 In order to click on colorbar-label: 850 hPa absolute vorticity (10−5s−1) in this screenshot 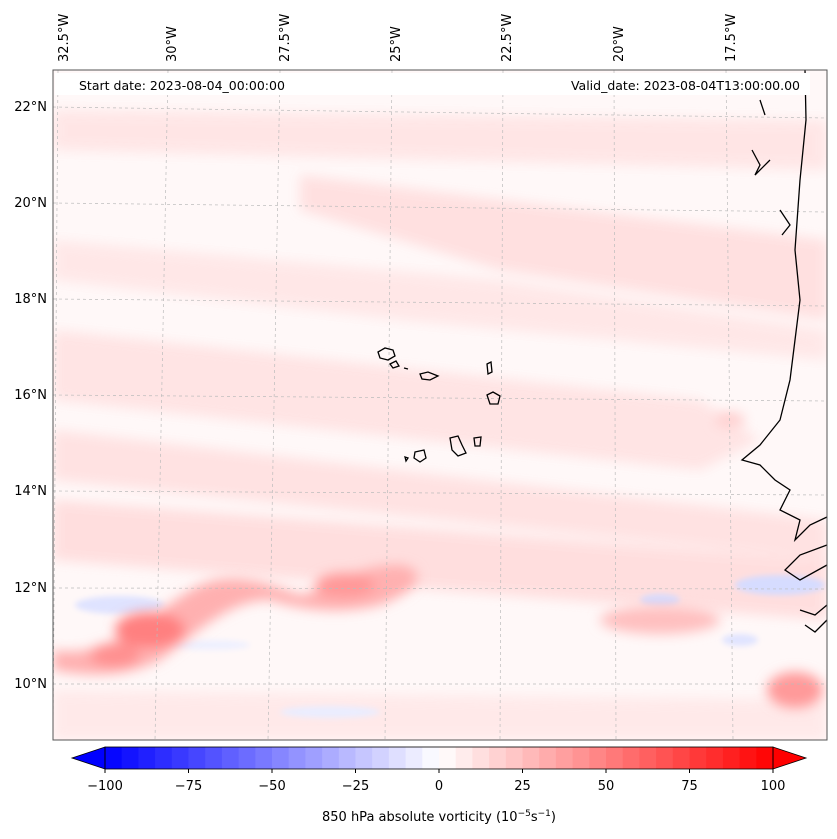, I will do `click(439, 817)`.